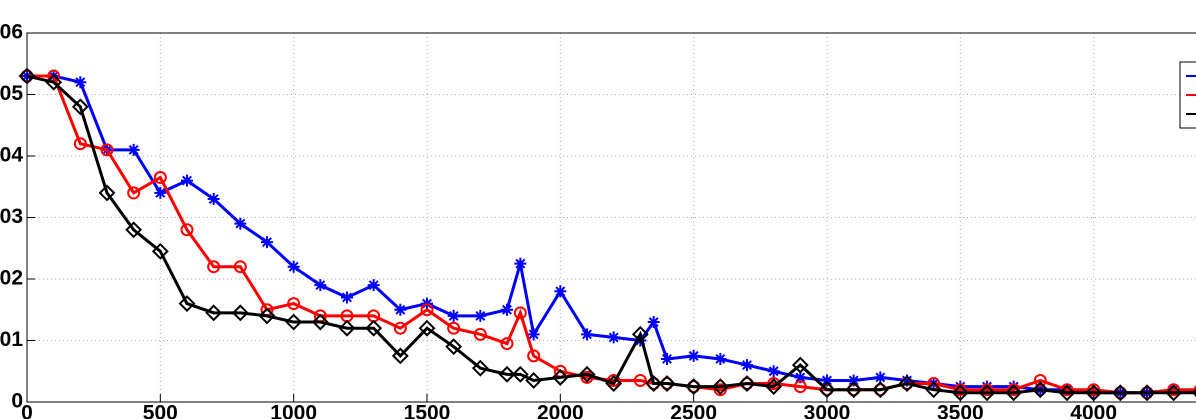  I want to click on x-tick-label: 3500, so click(960, 410).